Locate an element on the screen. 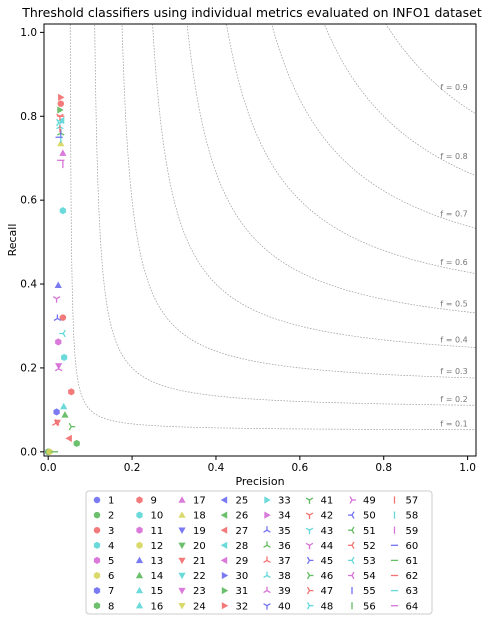 The image size is (489, 622). isoline-label-2: f = 0.3 is located at coordinates (453, 371).